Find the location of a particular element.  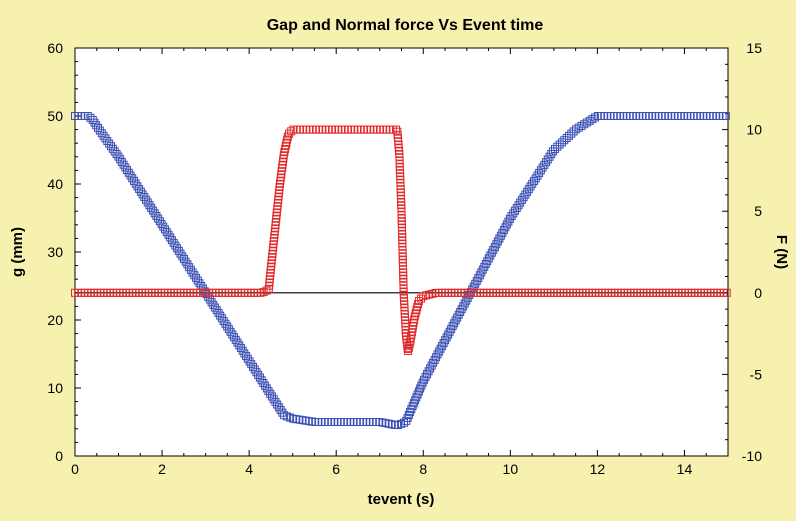

y-right-tick-label: -10 is located at coordinates (752, 456).